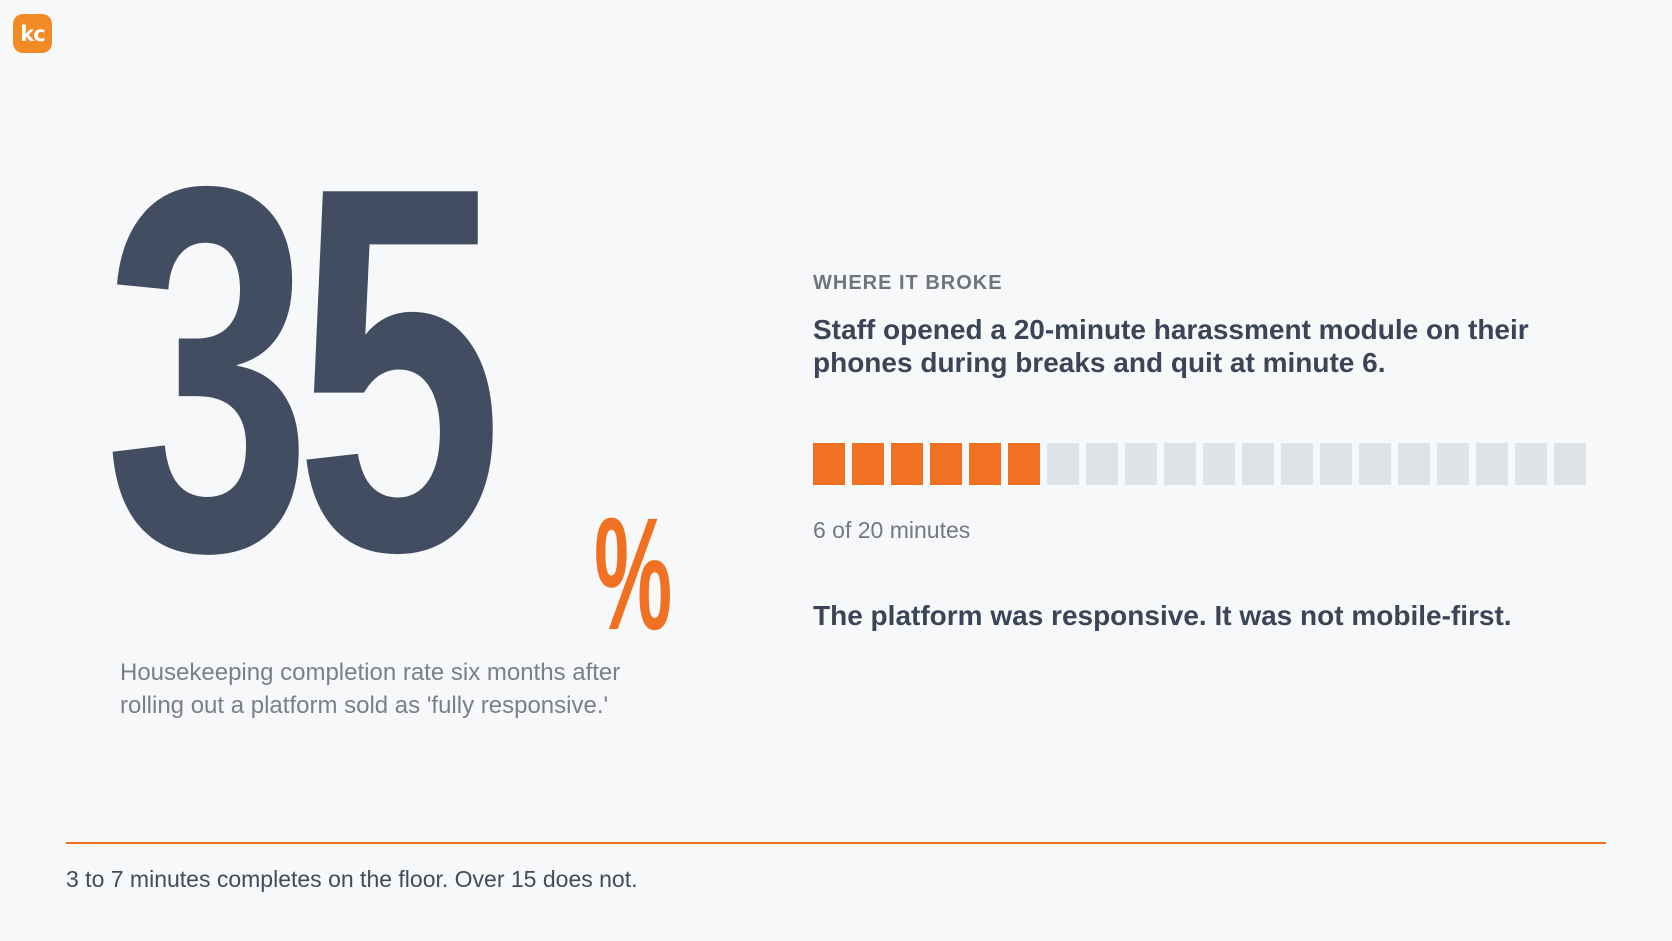 The image size is (1672, 941). What do you see at coordinates (633, 573) in the screenshot?
I see `stat-unit: %` at bounding box center [633, 573].